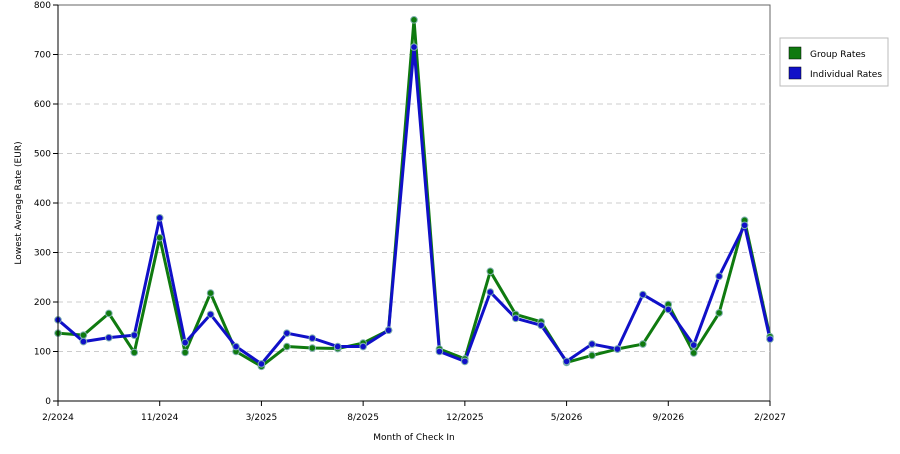 Image resolution: width=900 pixels, height=454 pixels. What do you see at coordinates (48, 402) in the screenshot?
I see `y-tick-label: 0` at bounding box center [48, 402].